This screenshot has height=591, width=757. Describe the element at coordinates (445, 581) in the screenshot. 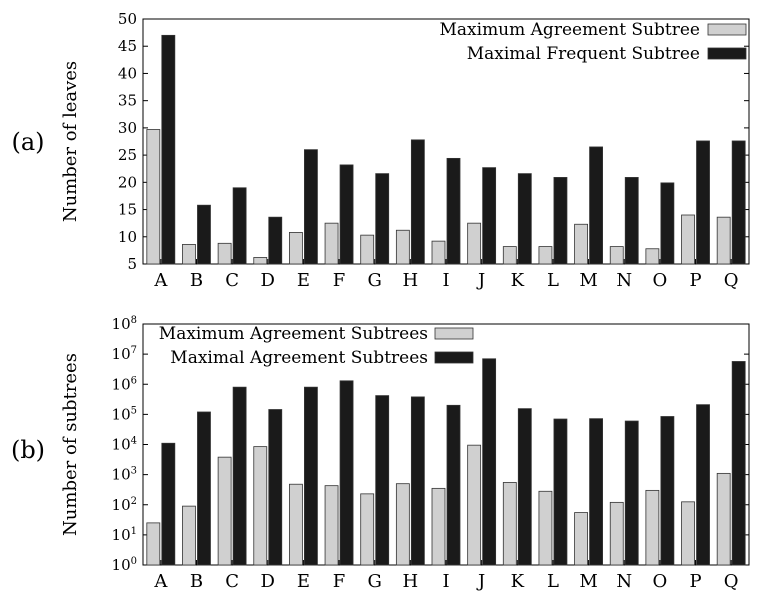

I see `x-tick-label: I` at that location.